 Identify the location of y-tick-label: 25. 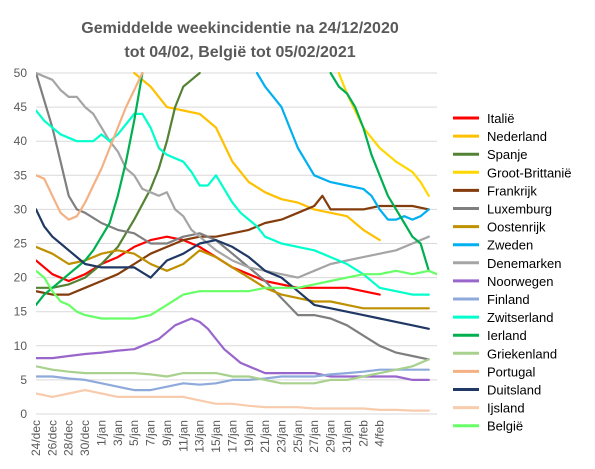
(21, 244).